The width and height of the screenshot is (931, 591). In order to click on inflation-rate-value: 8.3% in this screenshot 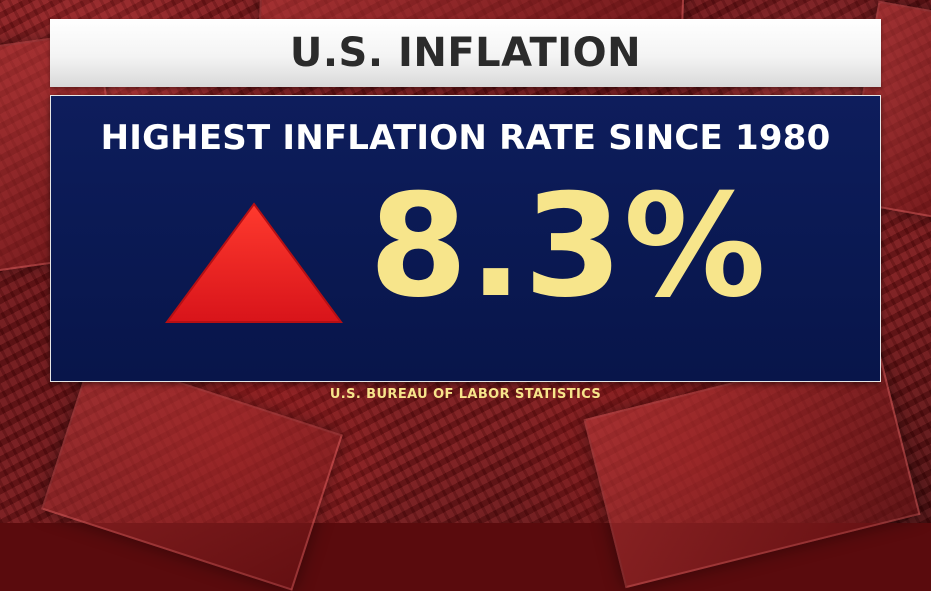, I will do `click(568, 246)`.